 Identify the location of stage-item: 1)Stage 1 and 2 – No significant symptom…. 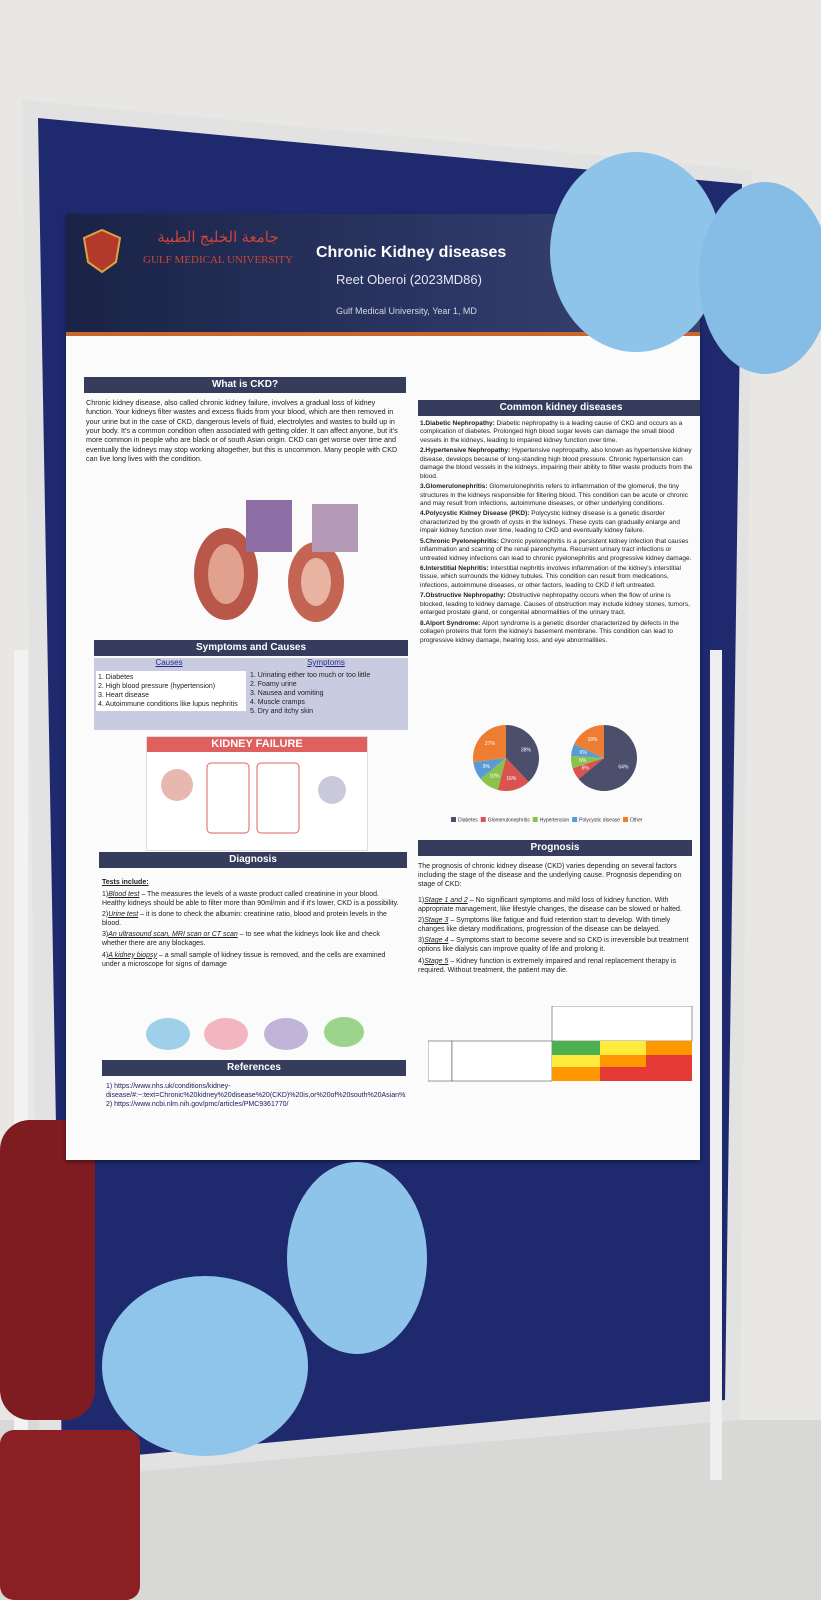
(555, 905).